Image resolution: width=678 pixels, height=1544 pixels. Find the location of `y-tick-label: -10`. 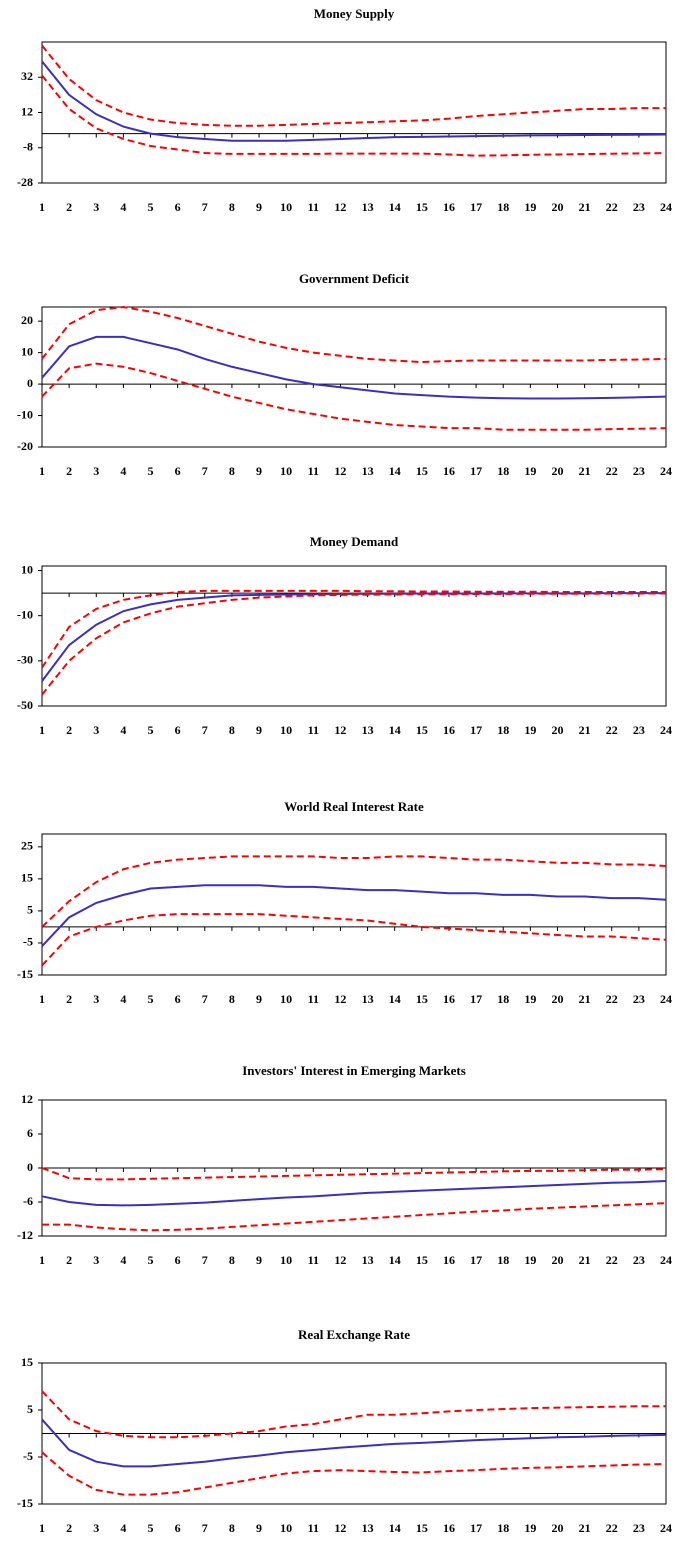

y-tick-label: -10 is located at coordinates (25, 614).